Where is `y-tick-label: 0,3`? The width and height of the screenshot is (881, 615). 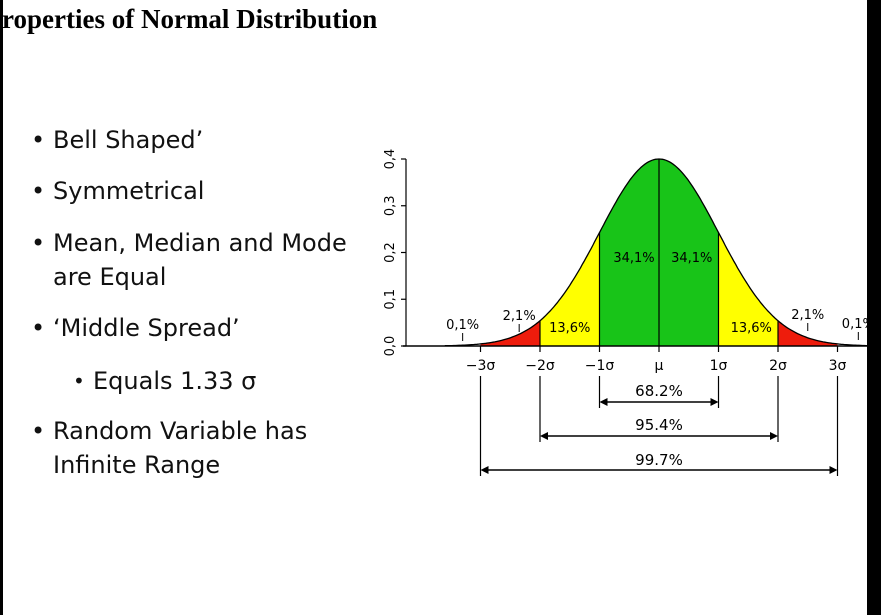 y-tick-label: 0,3 is located at coordinates (390, 205).